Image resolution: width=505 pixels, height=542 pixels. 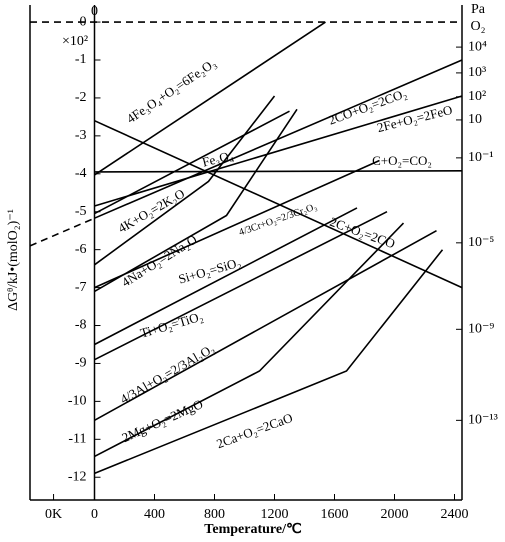 What do you see at coordinates (254, 430) in the screenshot?
I see `reaction-label: 2Ca+O₂=2CaO` at bounding box center [254, 430].